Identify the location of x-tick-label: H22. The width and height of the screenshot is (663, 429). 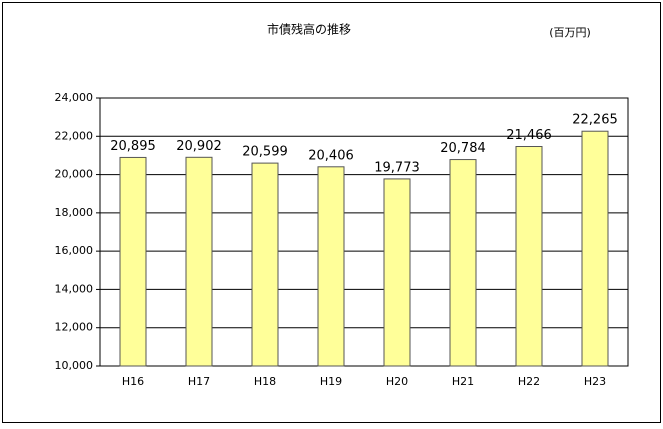
(529, 381).